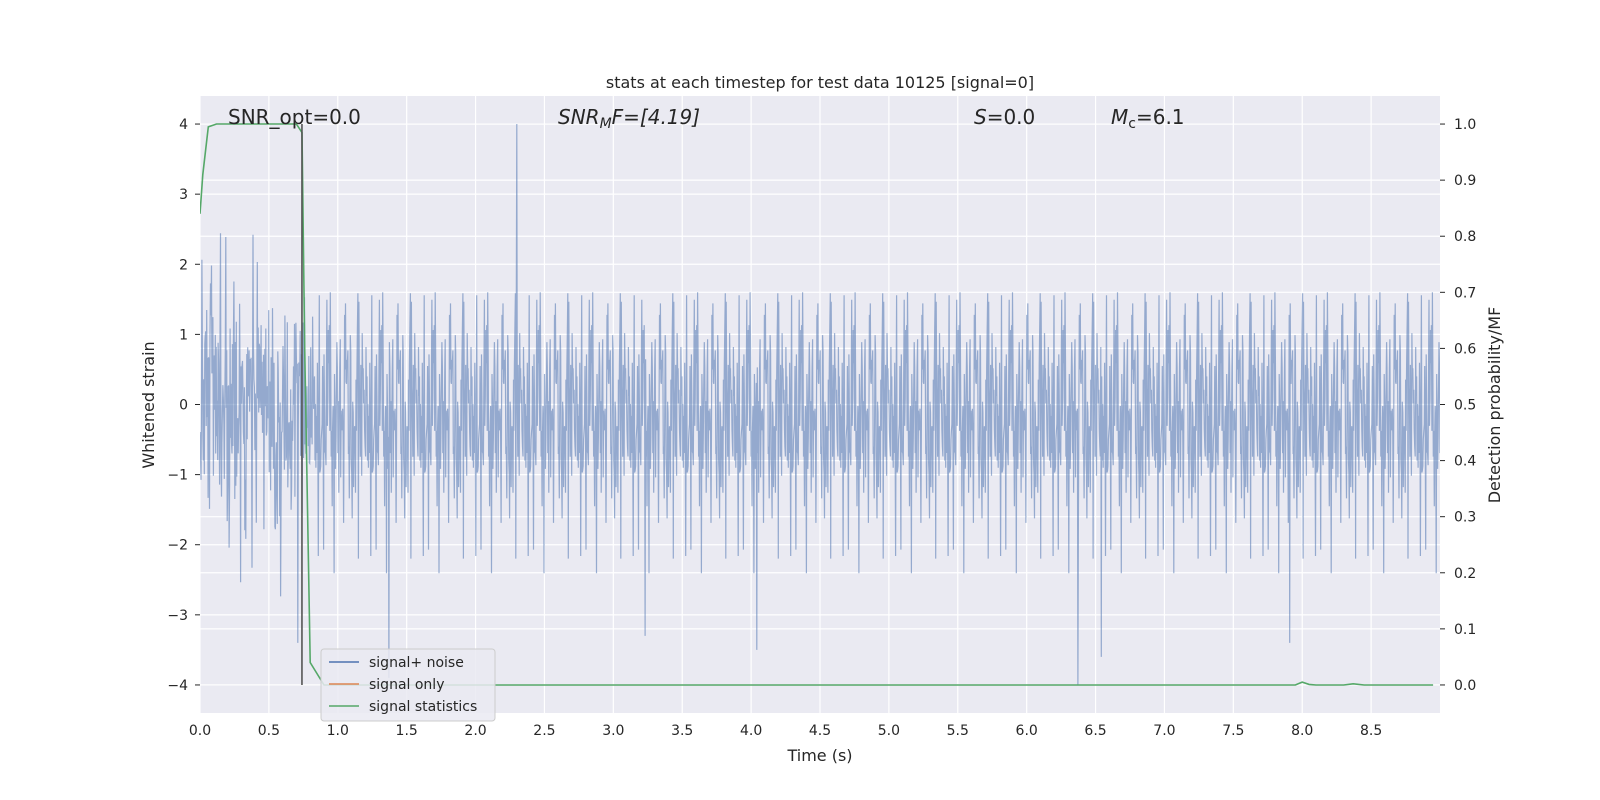  What do you see at coordinates (819, 755) in the screenshot?
I see `x-axis-label: Time (s)` at bounding box center [819, 755].